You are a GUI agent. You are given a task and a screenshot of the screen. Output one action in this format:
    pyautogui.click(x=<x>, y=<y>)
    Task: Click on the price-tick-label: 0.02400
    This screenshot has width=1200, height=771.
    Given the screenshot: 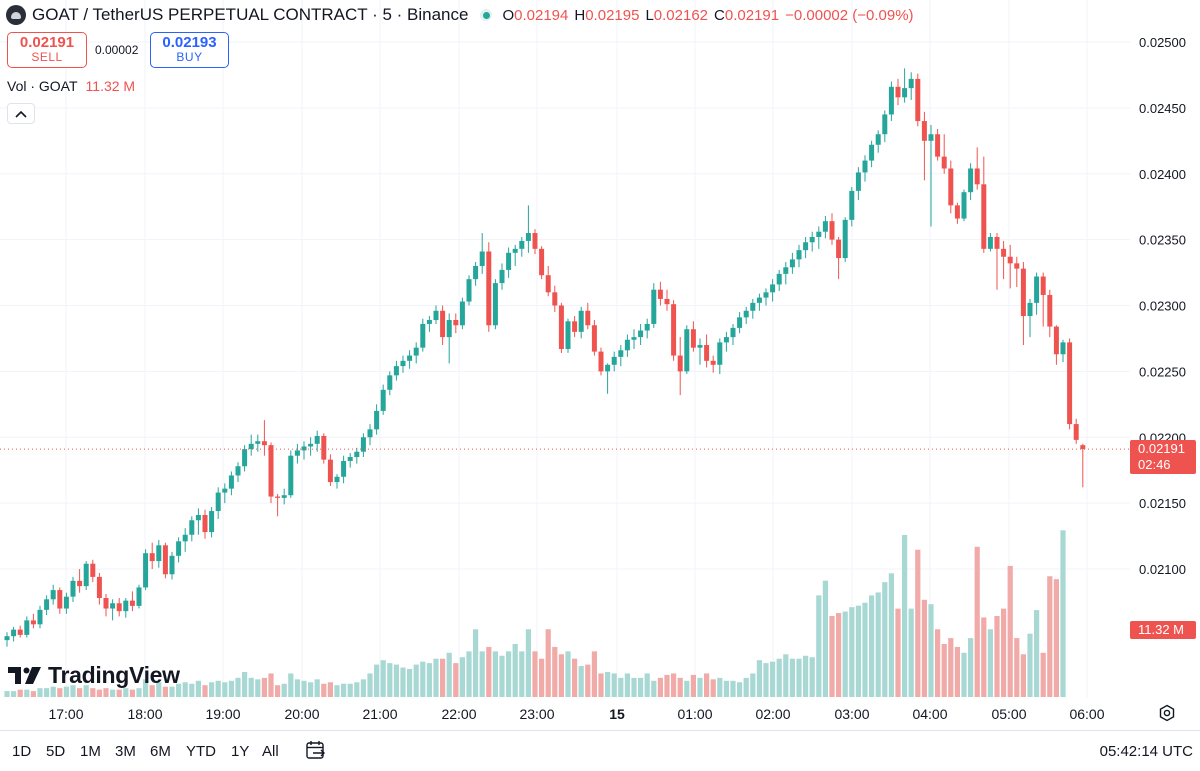 What is the action you would take?
    pyautogui.click(x=1162, y=174)
    